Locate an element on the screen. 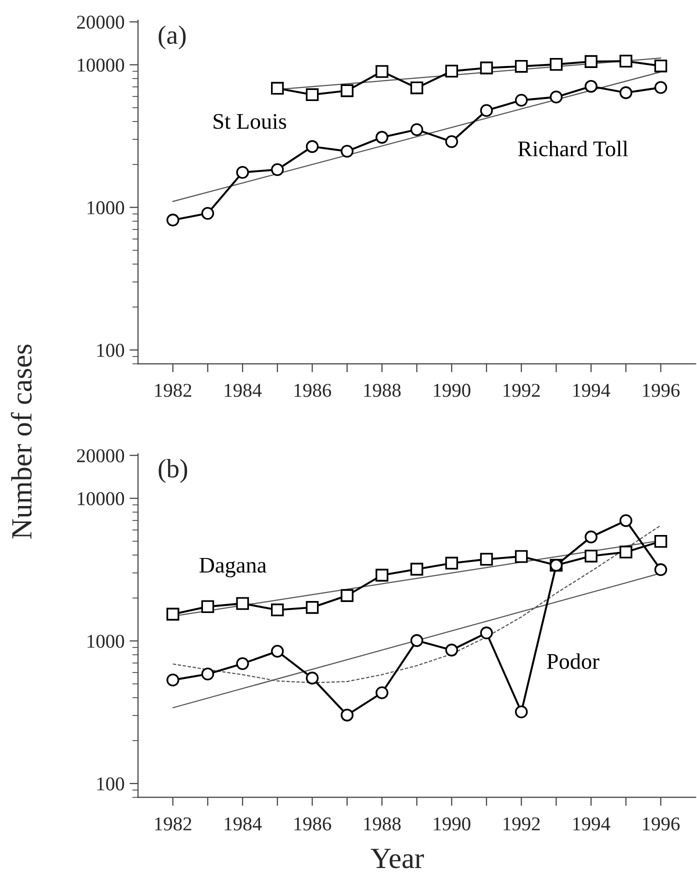 The image size is (697, 883). chart-title: (b) is located at coordinates (173, 471).